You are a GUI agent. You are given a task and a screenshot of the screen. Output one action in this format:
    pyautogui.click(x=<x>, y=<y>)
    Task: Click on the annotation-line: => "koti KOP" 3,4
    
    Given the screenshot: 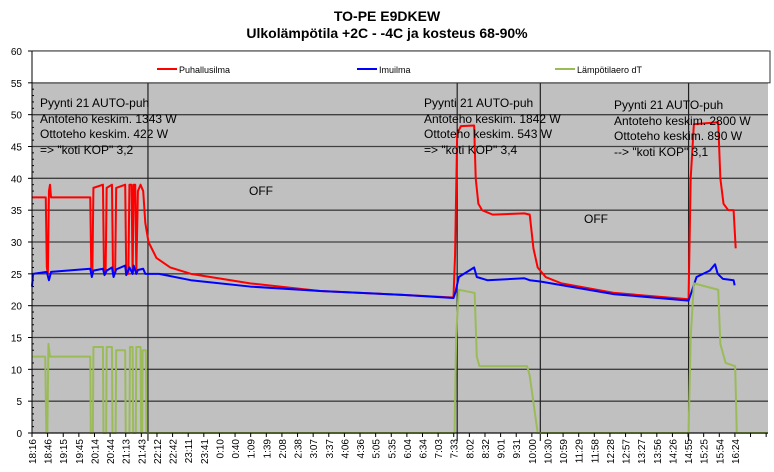 What is the action you would take?
    pyautogui.click(x=471, y=149)
    